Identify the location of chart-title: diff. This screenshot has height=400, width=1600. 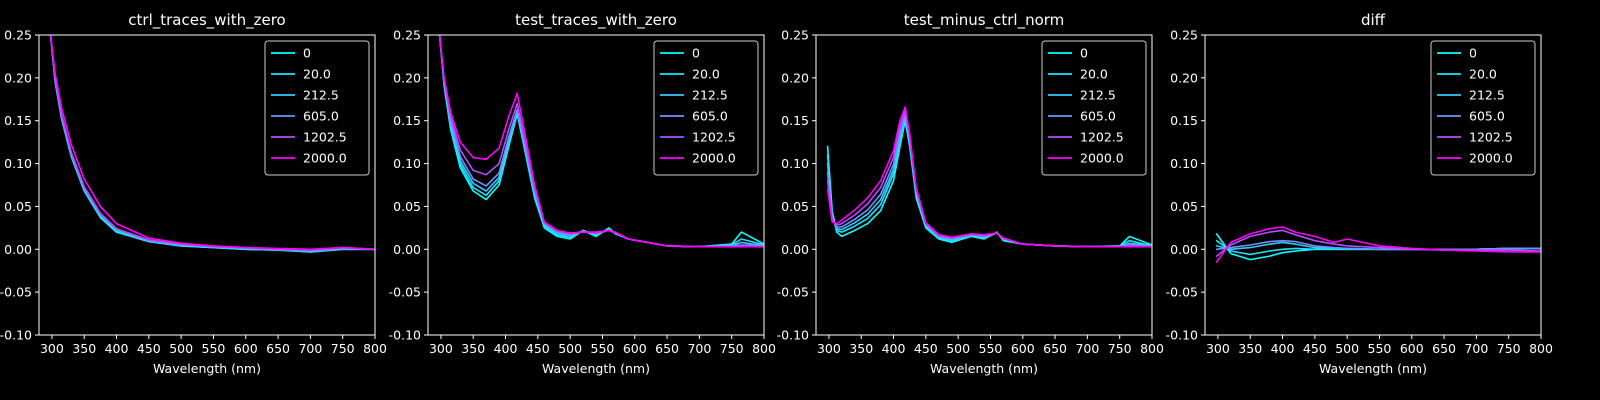
(1373, 20).